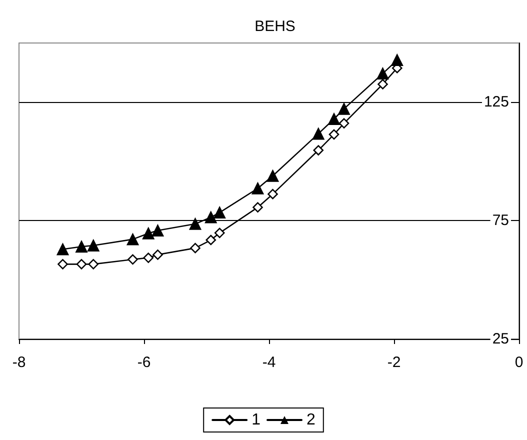 Image resolution: width=527 pixels, height=440 pixels. Describe the element at coordinates (500, 221) in the screenshot. I see `y-tick-label: 75` at that location.